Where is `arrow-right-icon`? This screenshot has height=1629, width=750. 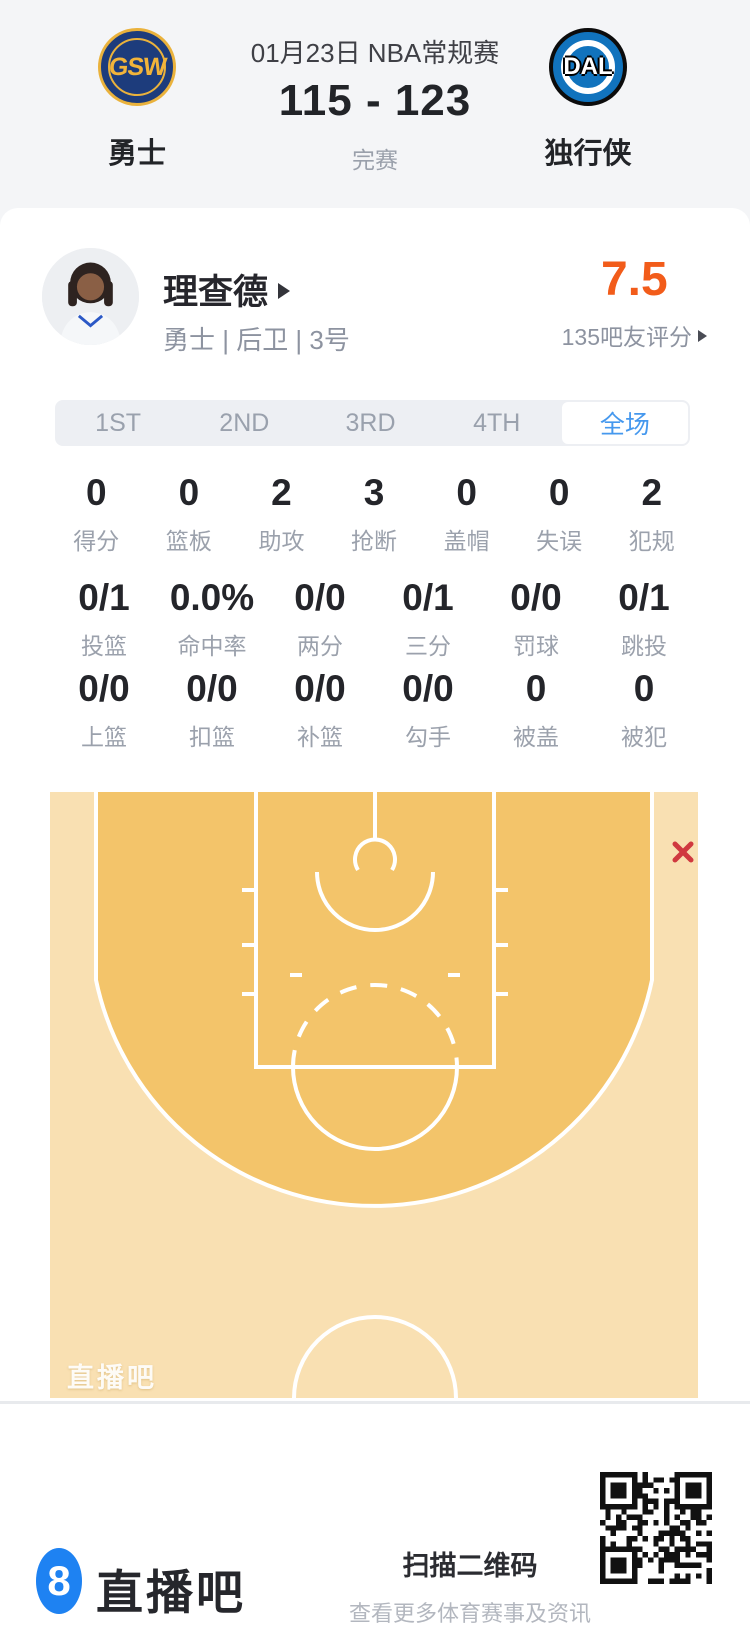 arrow-right-icon is located at coordinates (702, 336).